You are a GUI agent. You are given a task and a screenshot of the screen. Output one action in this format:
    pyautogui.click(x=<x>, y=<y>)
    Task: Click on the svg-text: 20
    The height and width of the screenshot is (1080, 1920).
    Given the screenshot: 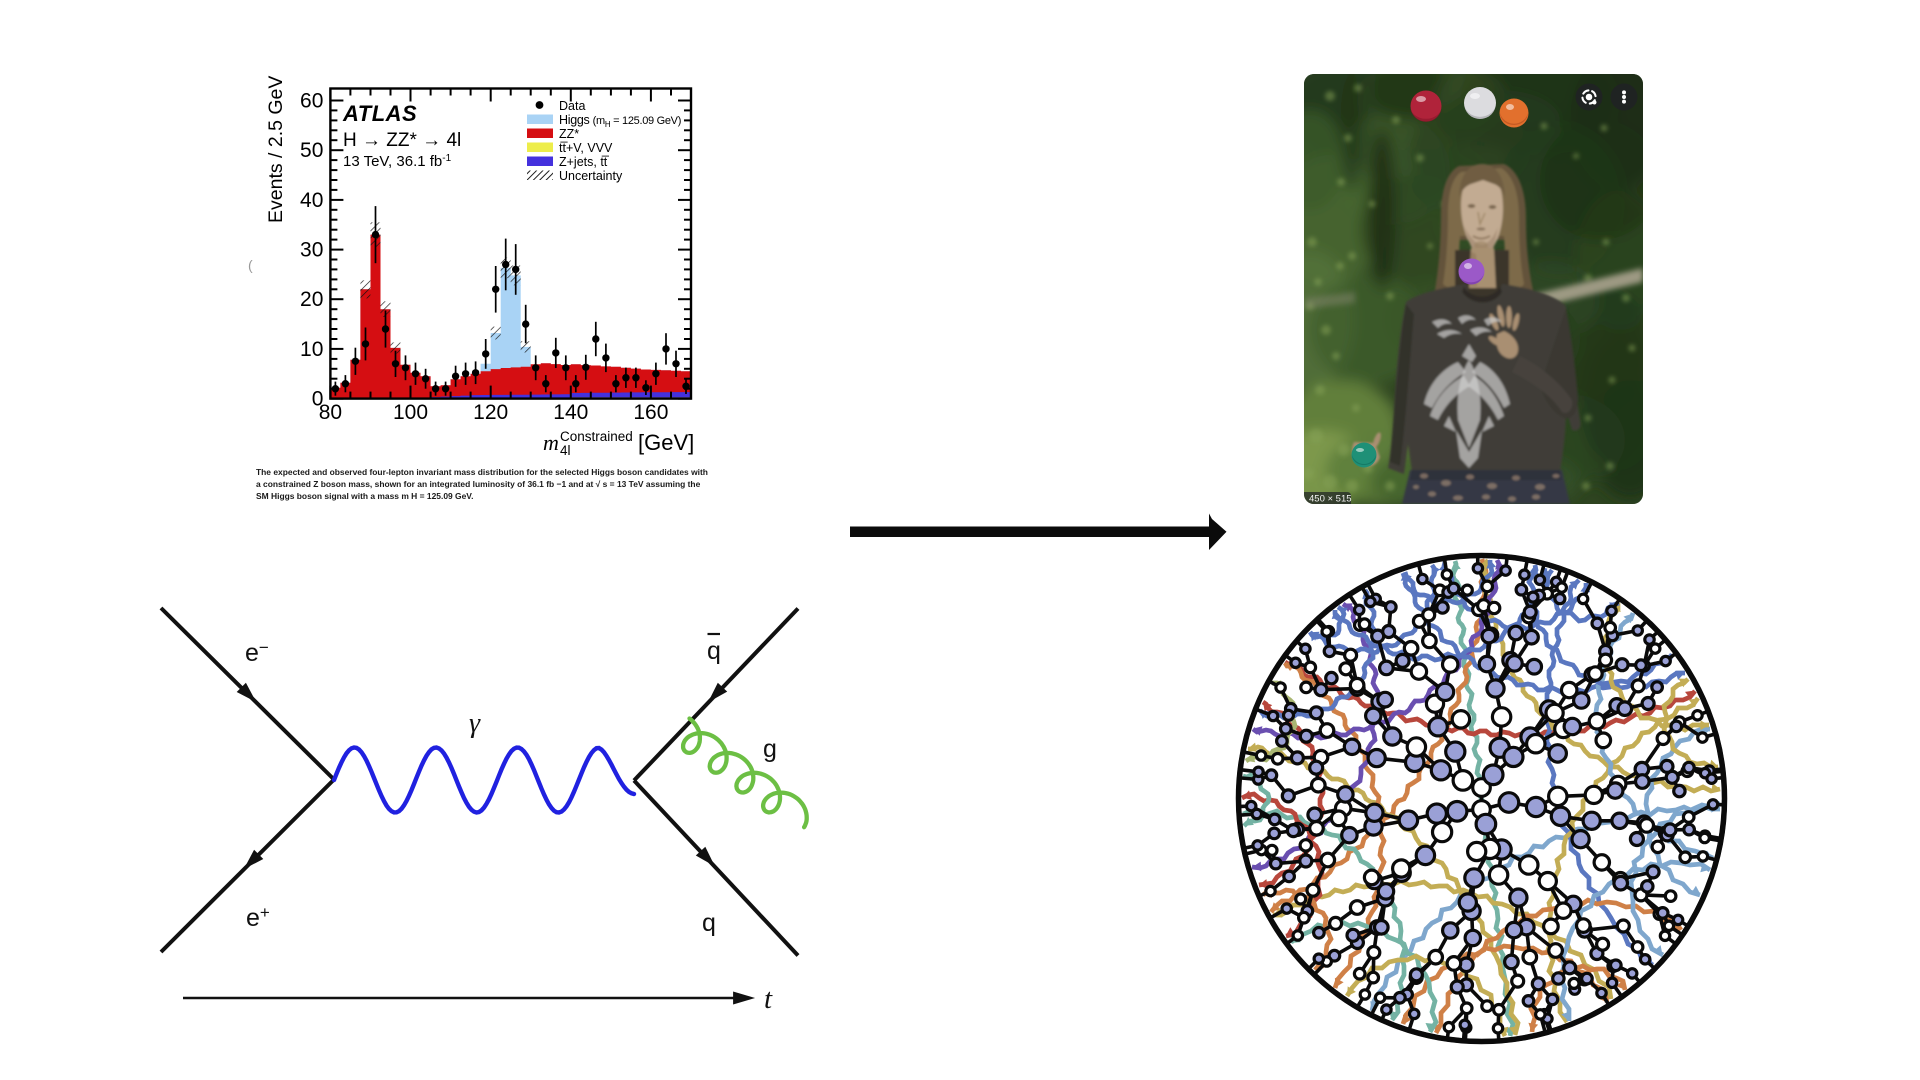 What is the action you would take?
    pyautogui.click(x=311, y=299)
    